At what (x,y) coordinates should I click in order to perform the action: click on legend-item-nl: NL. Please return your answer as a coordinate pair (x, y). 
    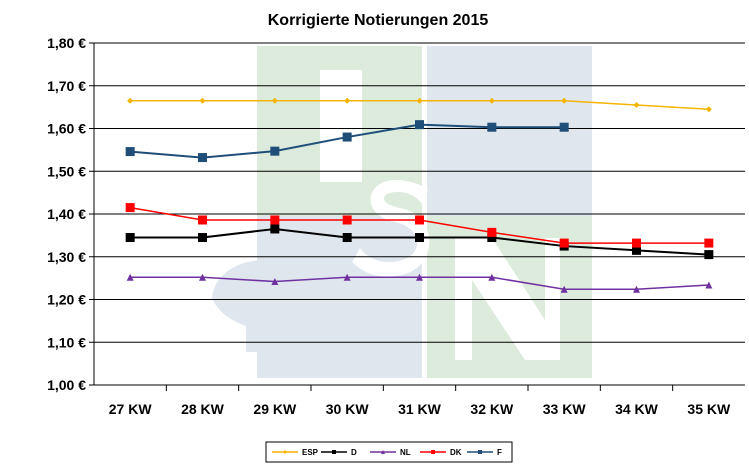
    Looking at the image, I should click on (390, 452).